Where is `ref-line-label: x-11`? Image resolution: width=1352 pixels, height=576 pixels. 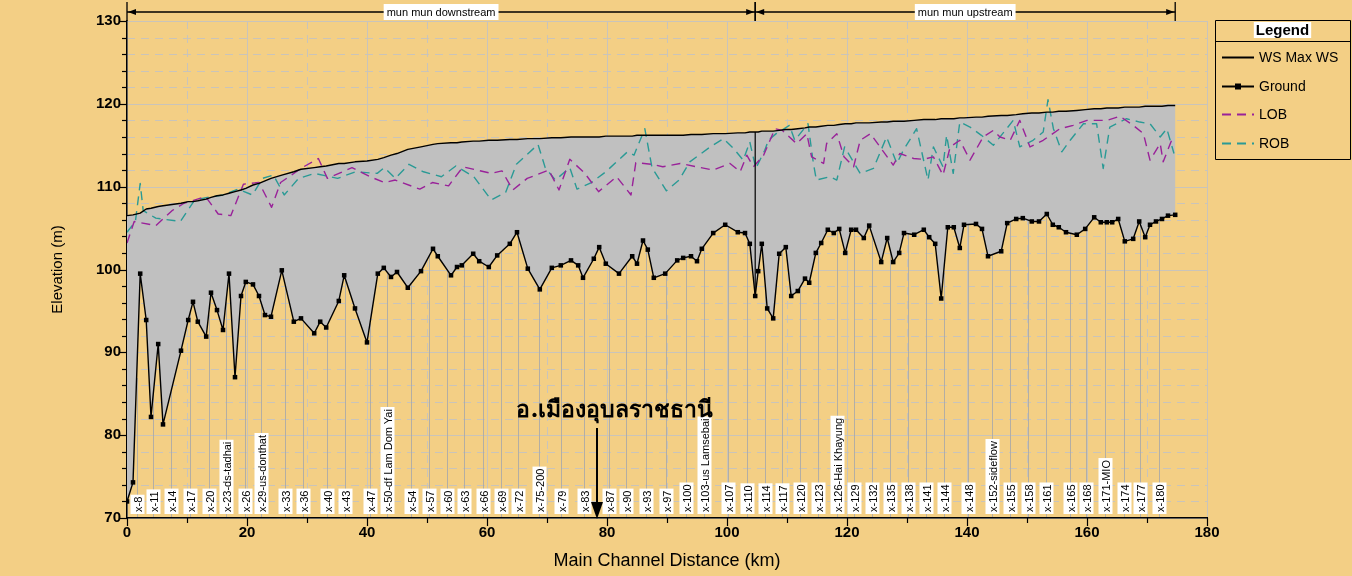 ref-line-label: x-11 is located at coordinates (153, 501).